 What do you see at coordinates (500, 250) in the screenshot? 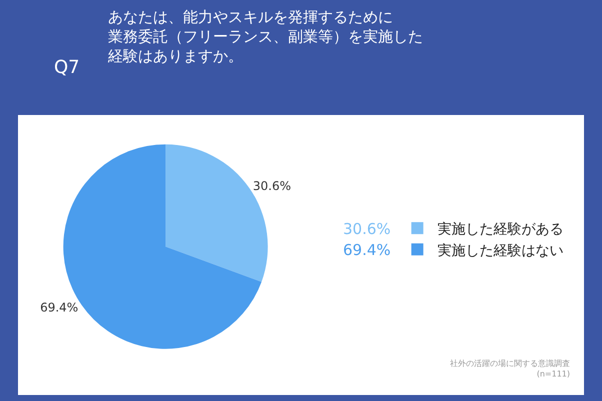
I see `legend-label: 実施した経験はない` at bounding box center [500, 250].